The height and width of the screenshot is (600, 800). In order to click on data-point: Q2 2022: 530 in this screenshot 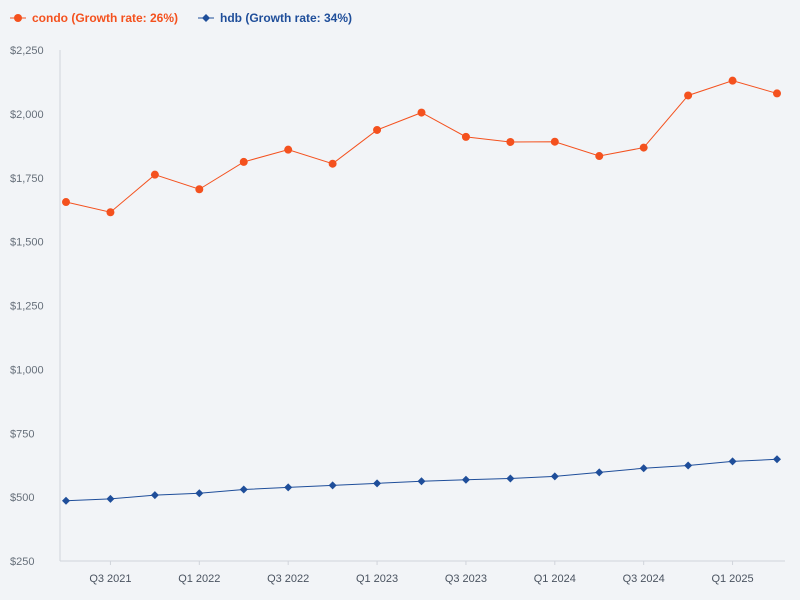, I will do `click(243, 489)`.